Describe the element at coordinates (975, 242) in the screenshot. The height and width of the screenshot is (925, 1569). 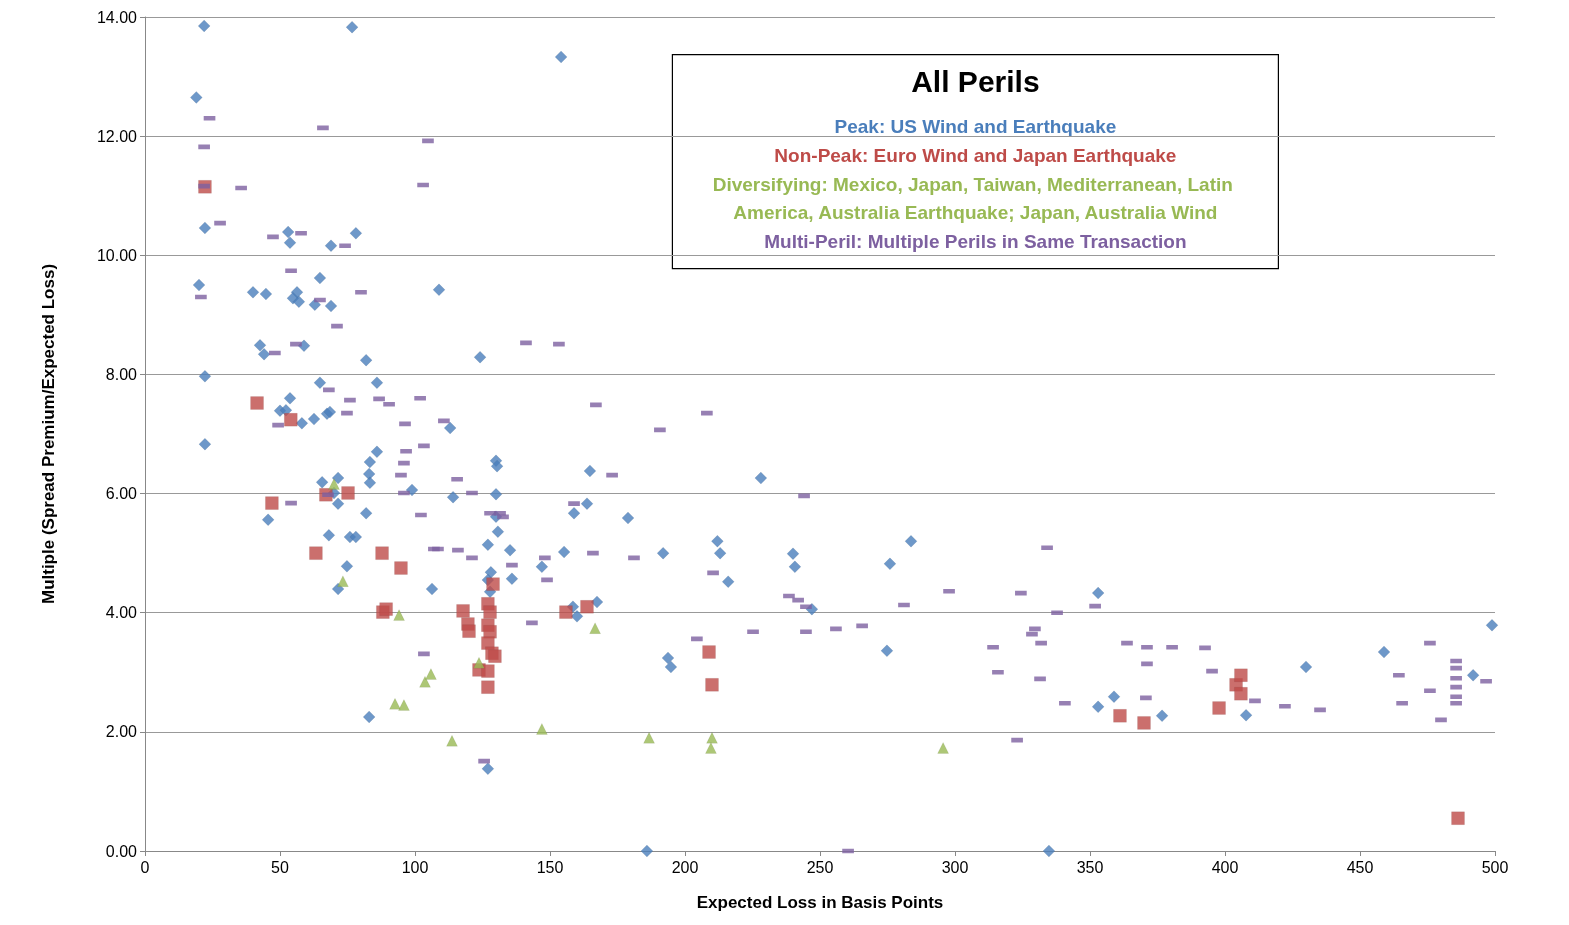
I see `text: Multi-Peril: Multiple Perils in Same Transaction` at that location.